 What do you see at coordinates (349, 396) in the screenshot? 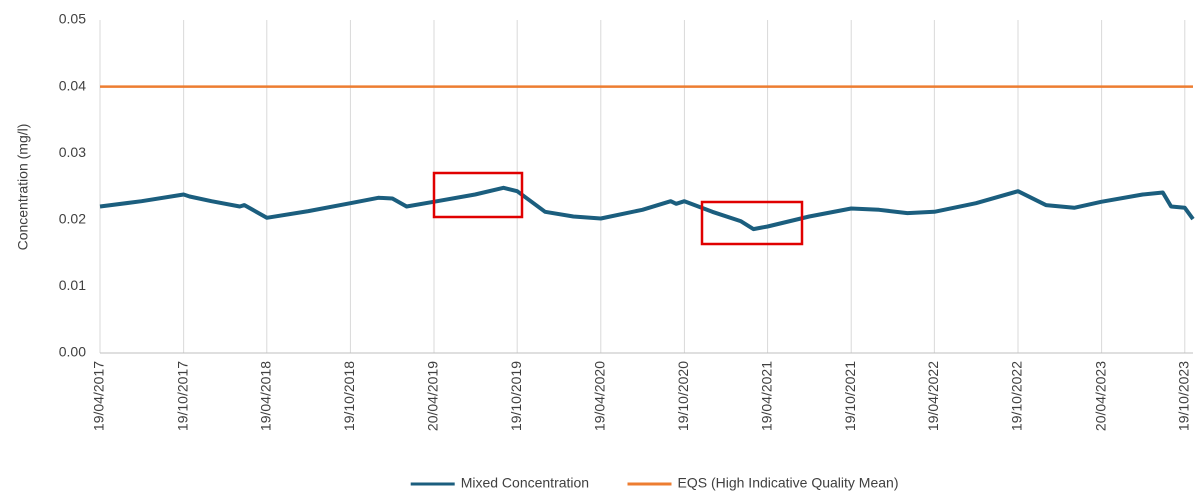
I see `x-tick-label: 19/10/2018` at bounding box center [349, 396].